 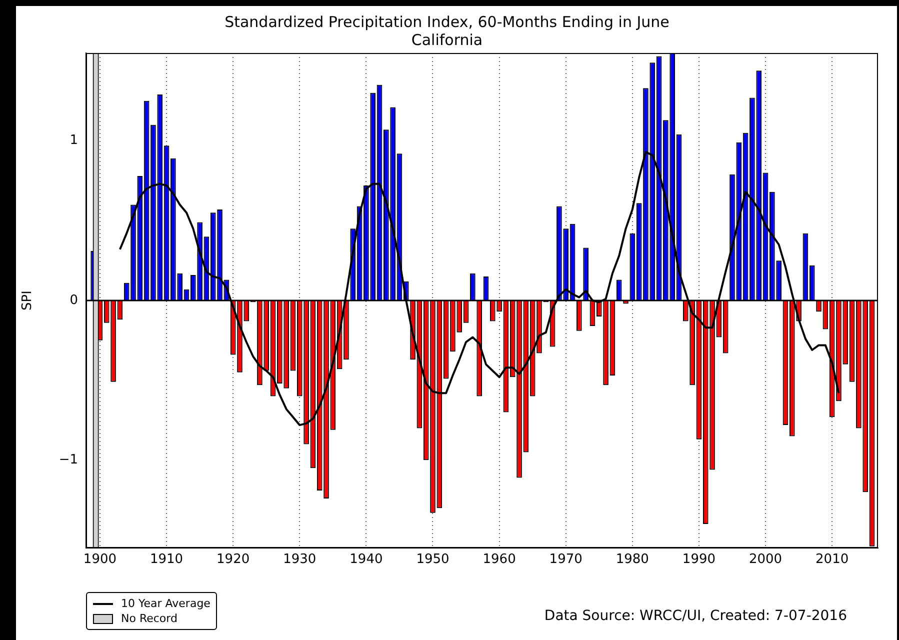 What do you see at coordinates (695, 616) in the screenshot?
I see `source-note: Data Source: WRCC/UI, Created: 7-07-2016` at bounding box center [695, 616].